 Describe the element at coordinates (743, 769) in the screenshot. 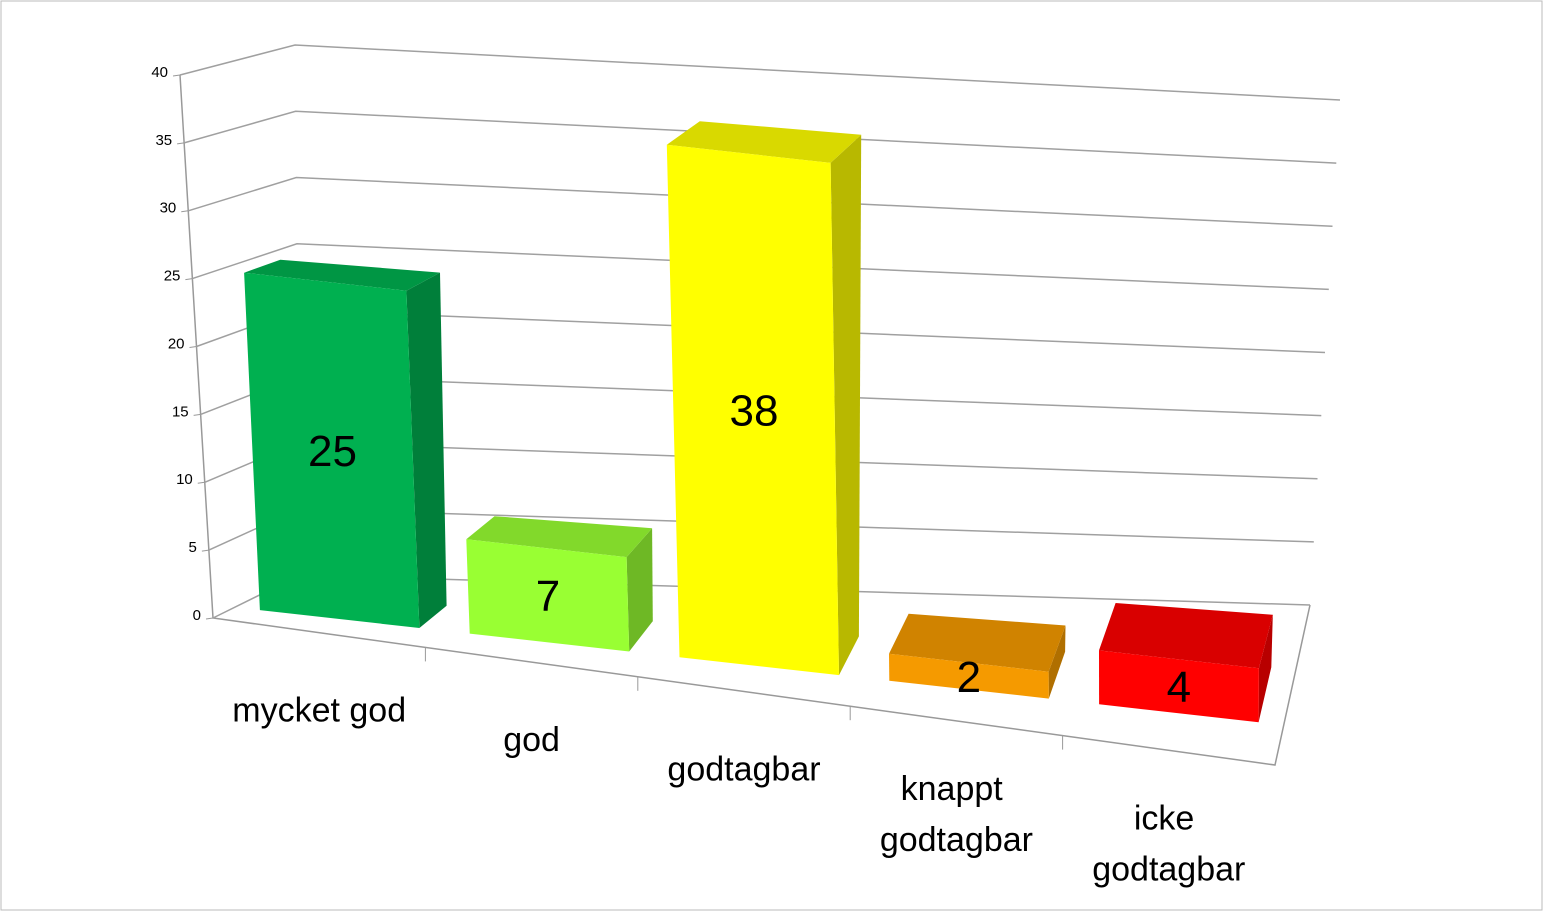

I see `x-tick-label: godtagbar` at that location.